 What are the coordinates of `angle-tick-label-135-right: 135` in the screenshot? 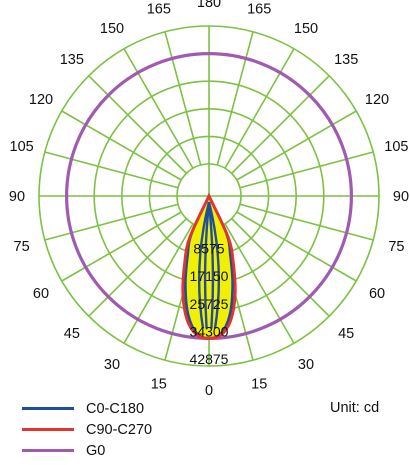 It's located at (346, 60).